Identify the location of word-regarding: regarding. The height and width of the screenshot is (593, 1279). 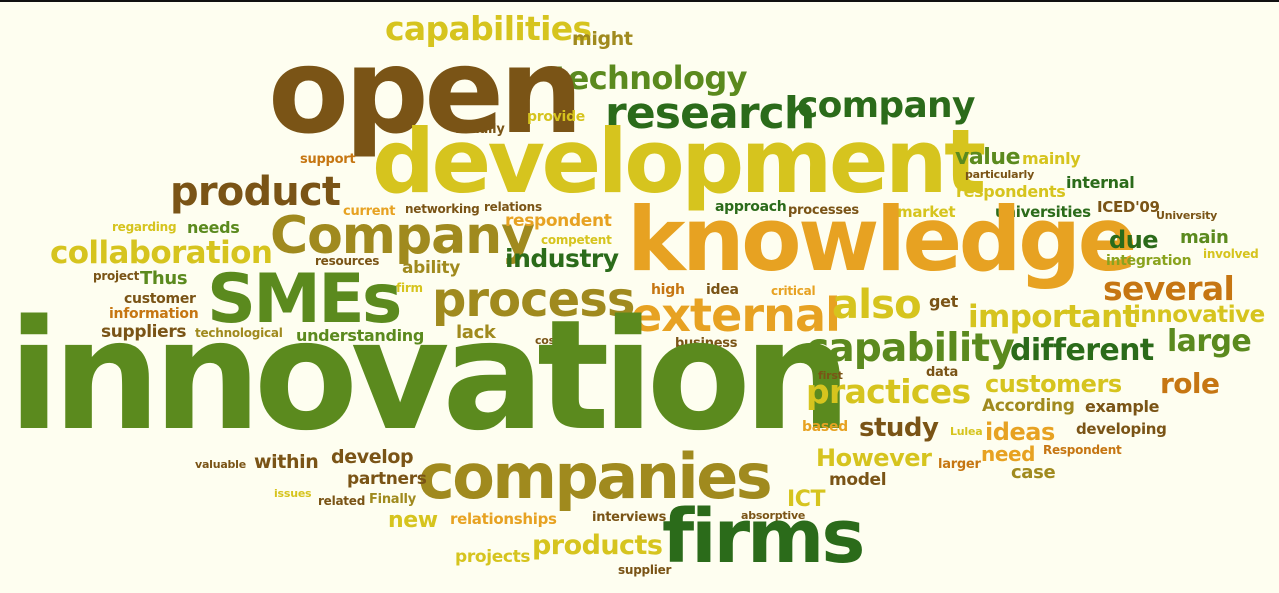
(144, 227).